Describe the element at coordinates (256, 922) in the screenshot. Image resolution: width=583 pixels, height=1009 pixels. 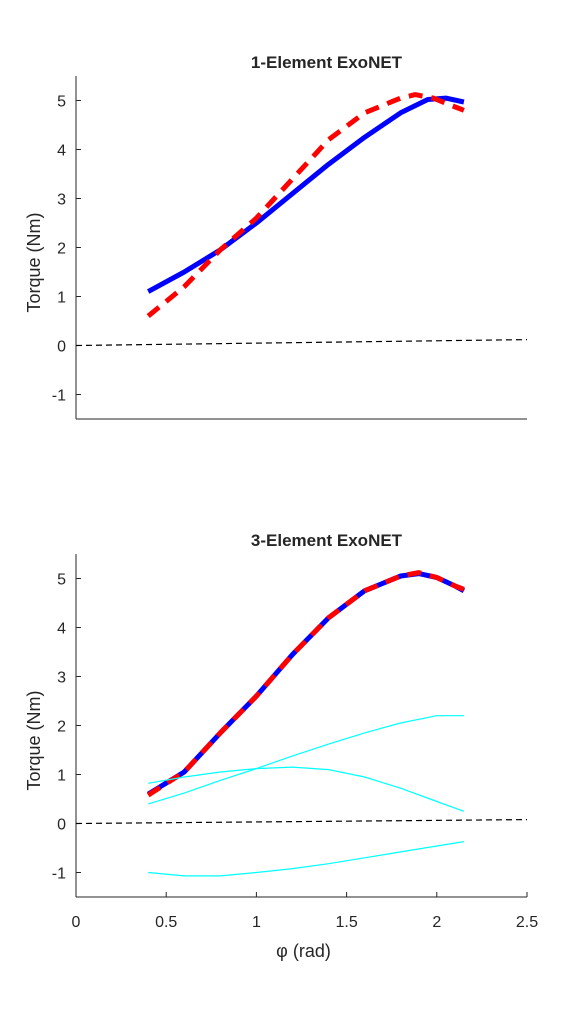
I see `x-tick-label: 1` at that location.